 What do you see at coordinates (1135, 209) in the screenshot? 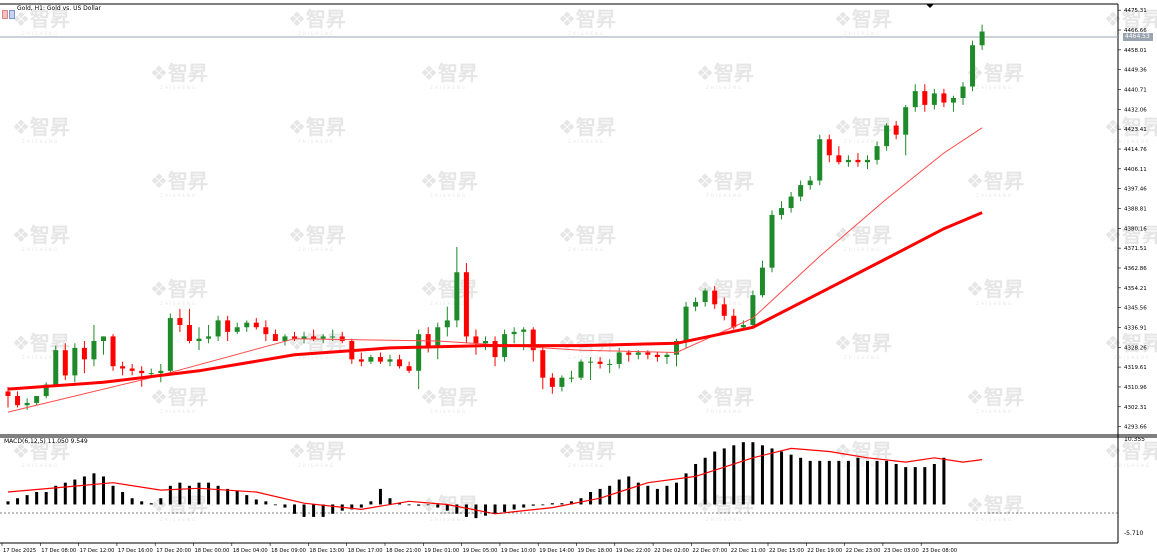
I see `price-tick-label: 4388.81` at bounding box center [1135, 209].